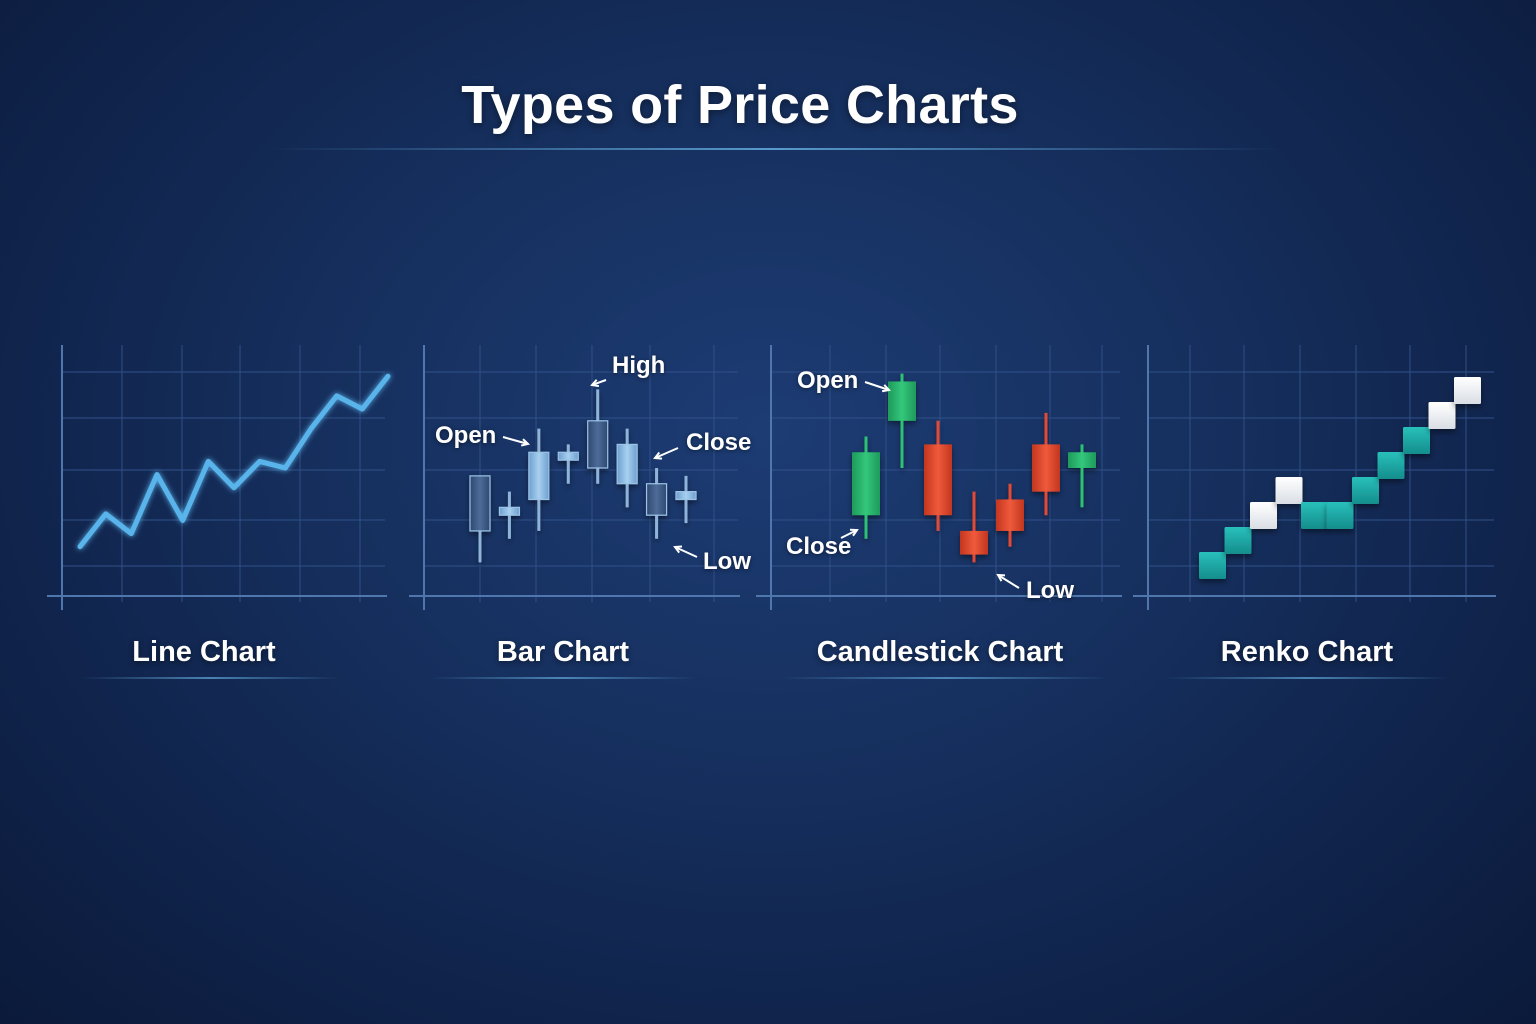 This screenshot has height=1024, width=1536. What do you see at coordinates (775, 149) in the screenshot?
I see `title-underline` at bounding box center [775, 149].